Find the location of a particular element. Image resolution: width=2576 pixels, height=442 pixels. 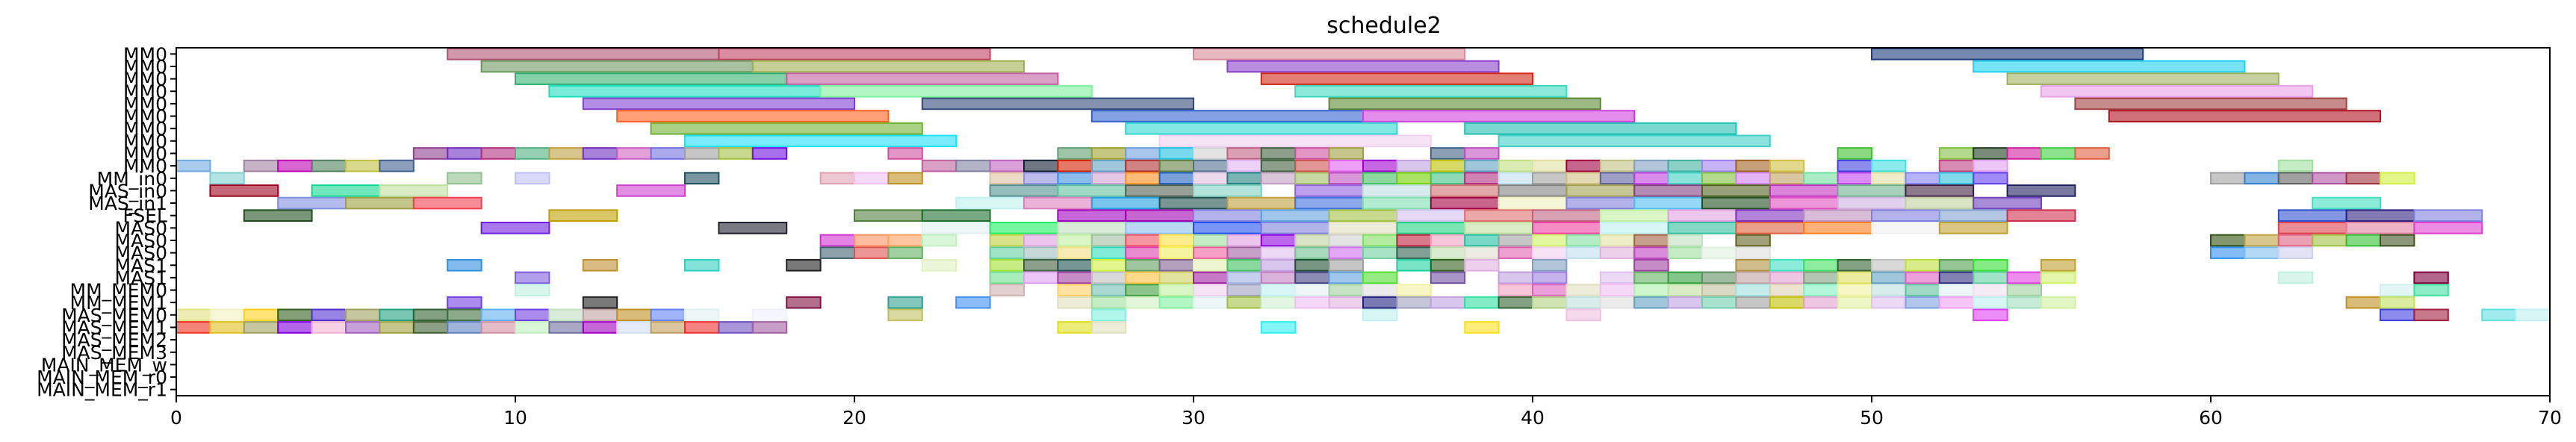

y-tick-label: MAIN_MEM_r1 is located at coordinates (102, 390).